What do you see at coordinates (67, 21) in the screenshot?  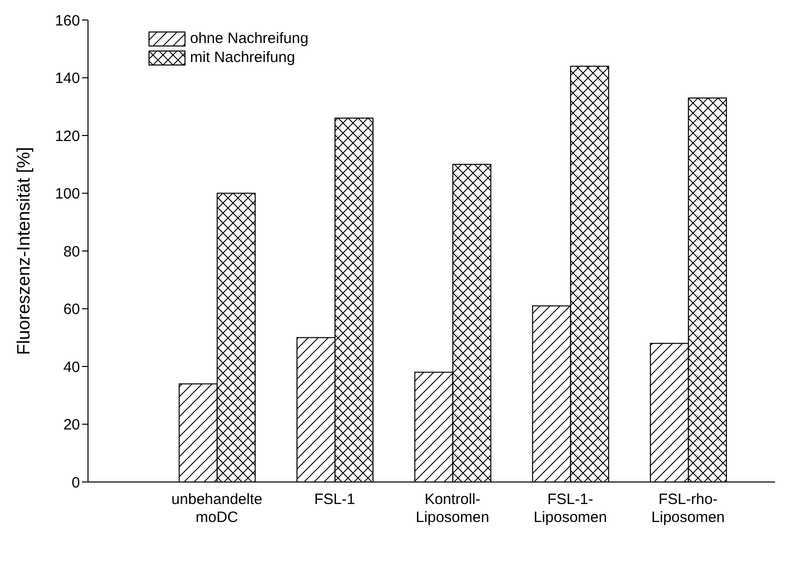 I see `y-tick-label: 160` at bounding box center [67, 21].